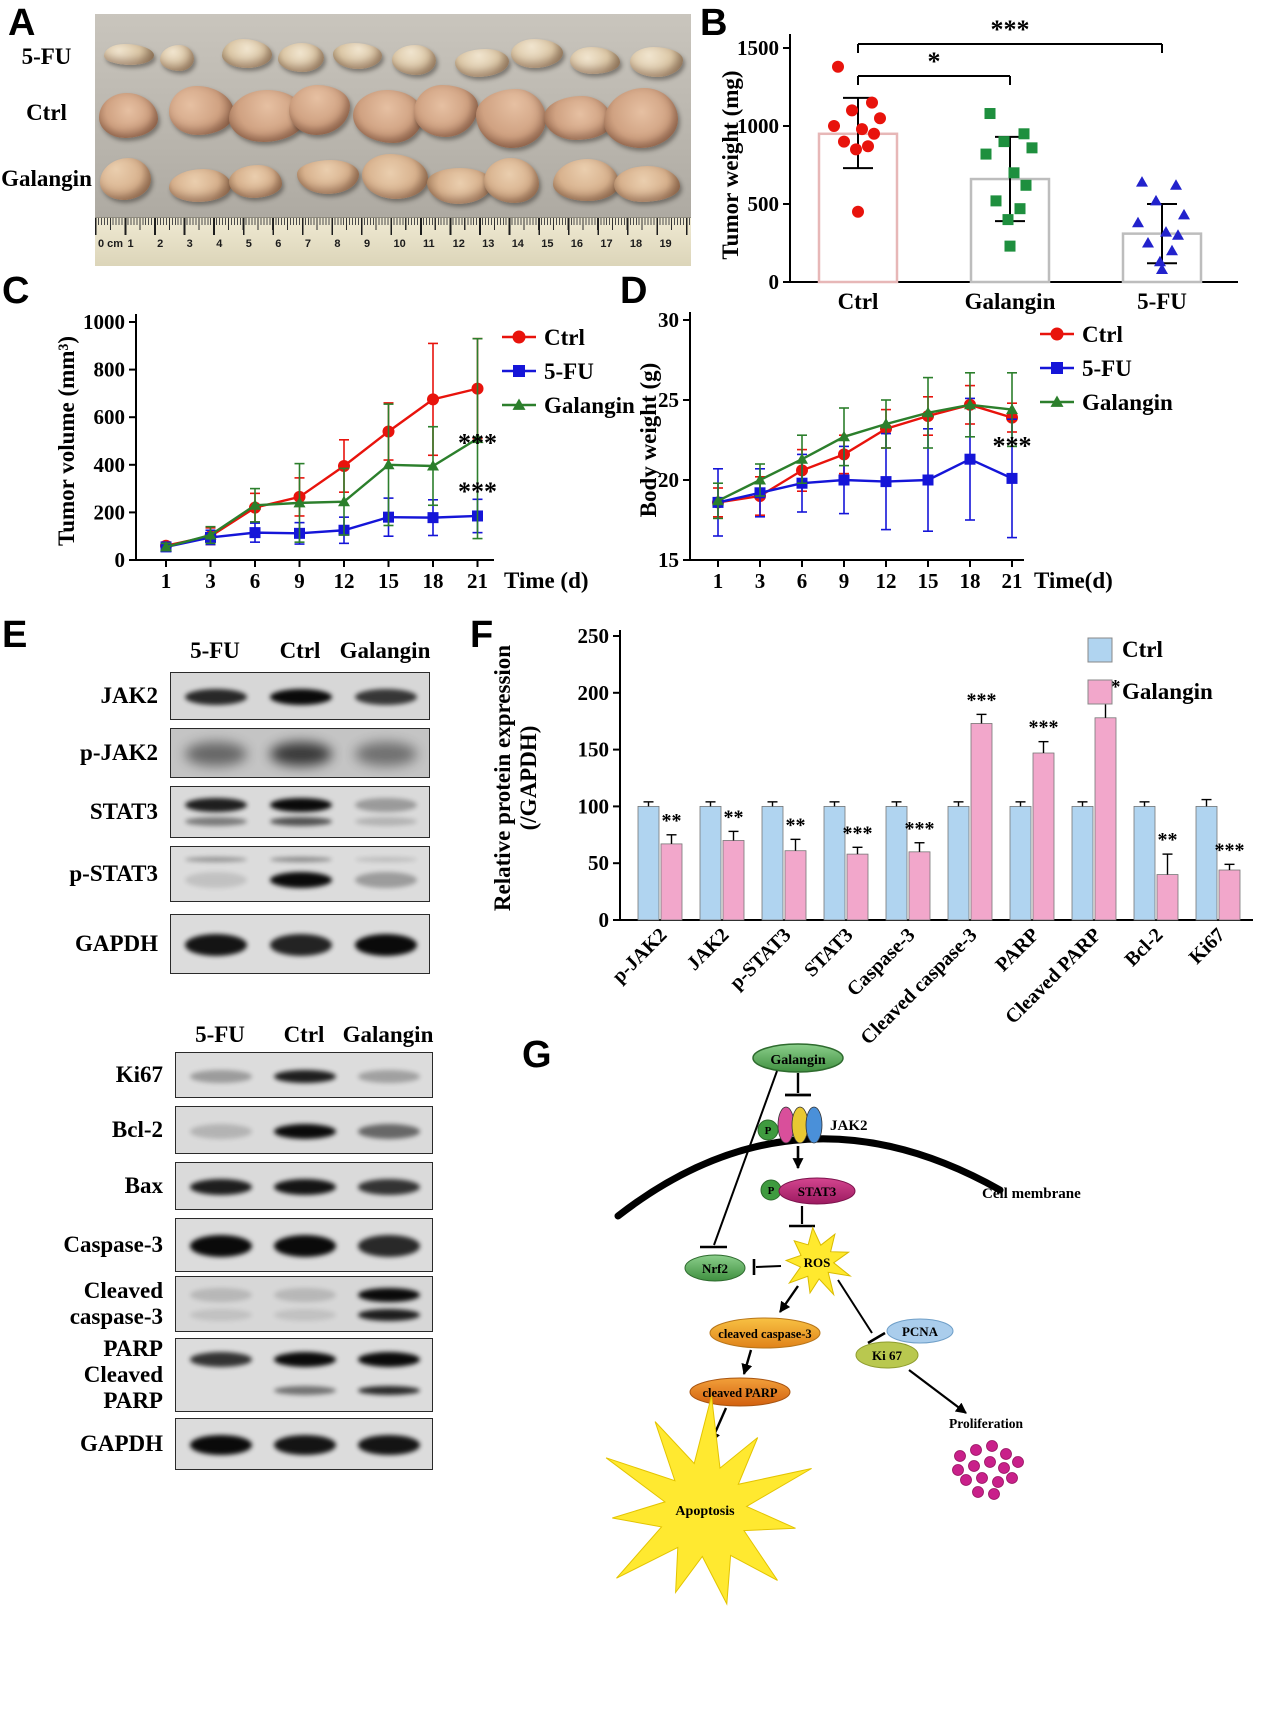  What do you see at coordinates (886, 581) in the screenshot?
I see `x-tick-label: 12` at bounding box center [886, 581].